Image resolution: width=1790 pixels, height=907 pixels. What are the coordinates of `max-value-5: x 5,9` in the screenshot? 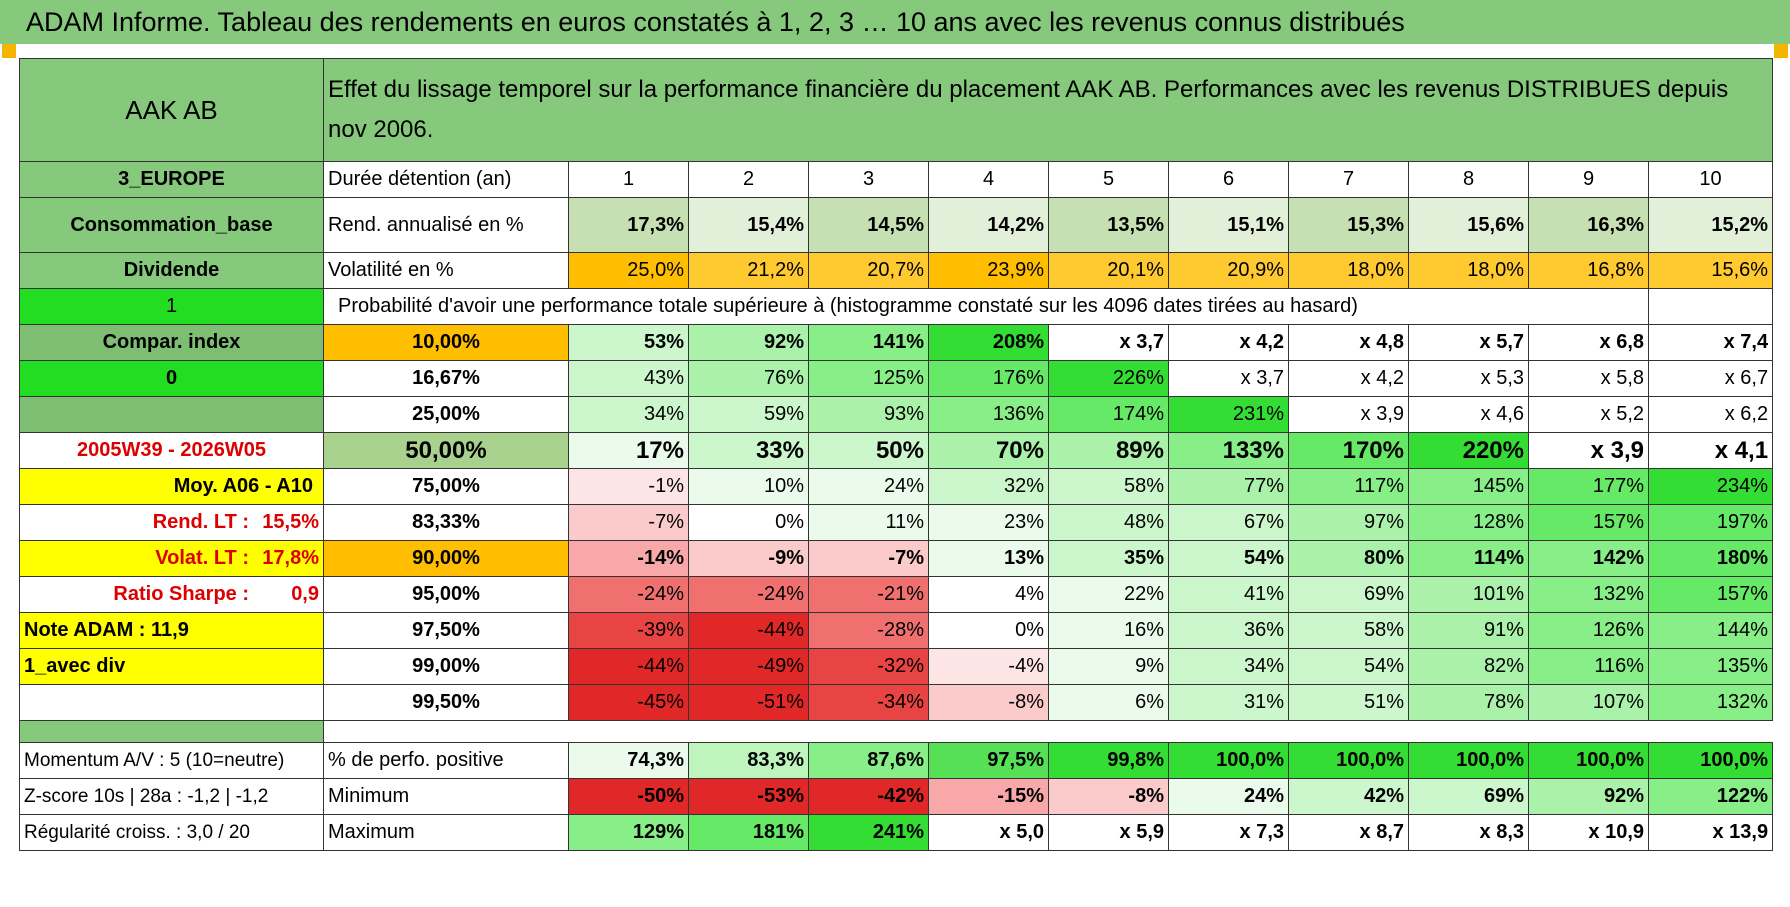 It's located at (1108, 832).